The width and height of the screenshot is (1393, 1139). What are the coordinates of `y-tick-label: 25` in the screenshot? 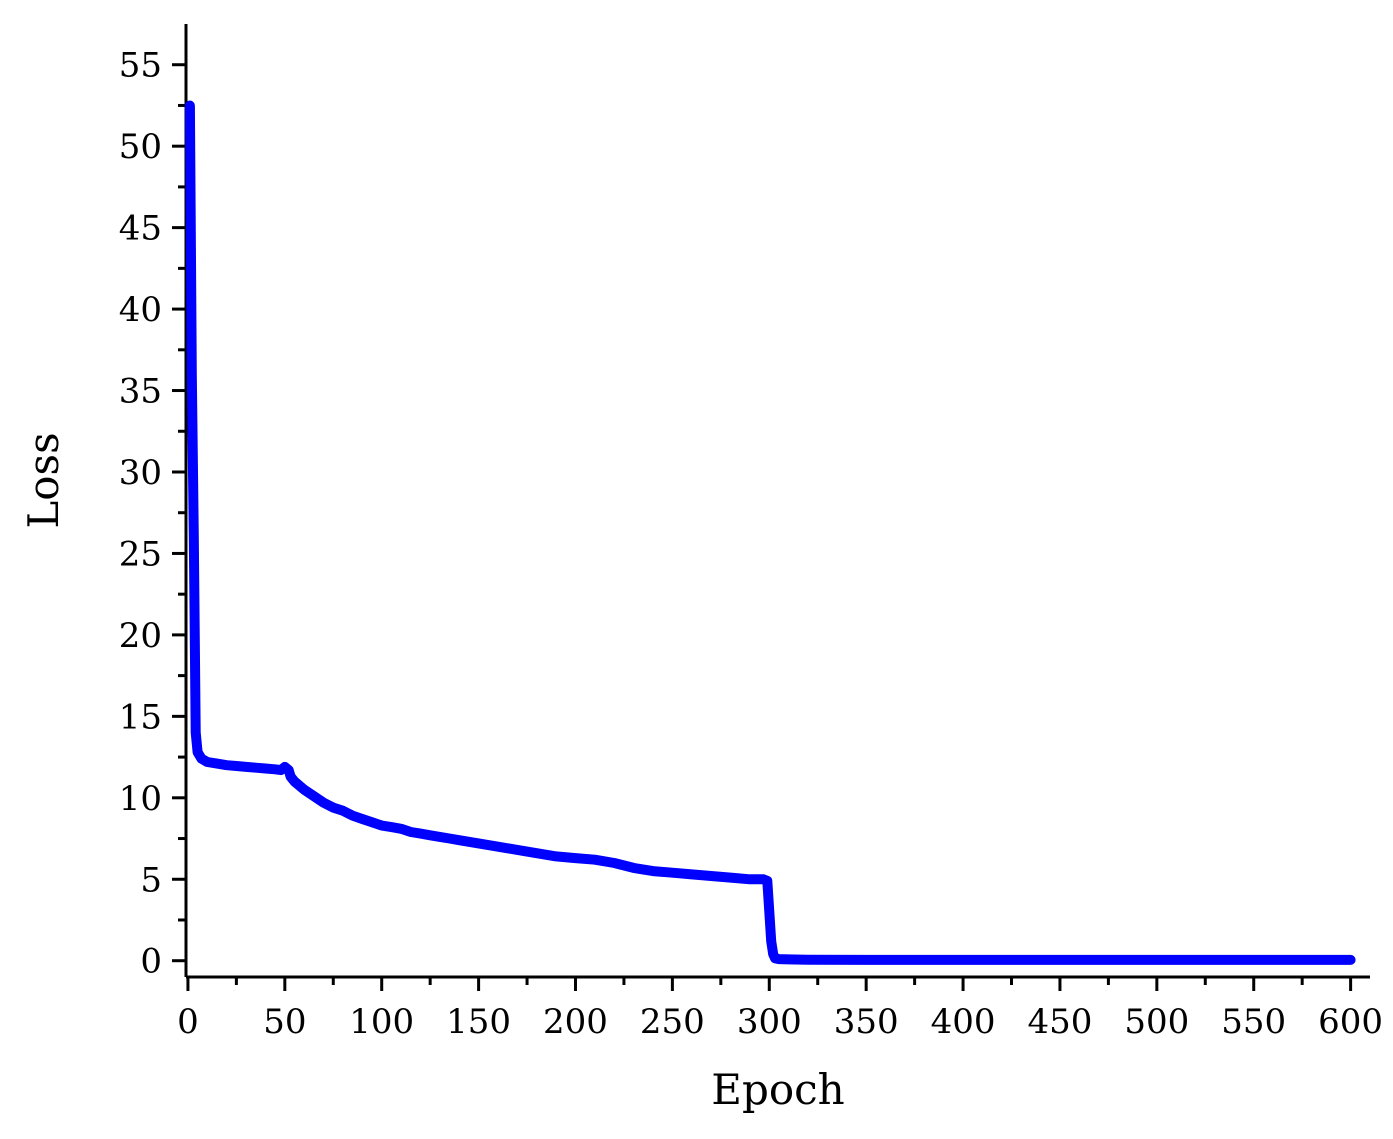 It's located at (140, 554).